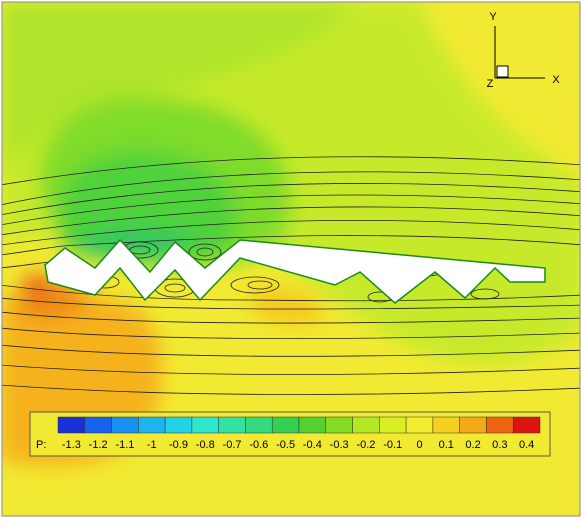 This screenshot has height=525, width=584. What do you see at coordinates (258, 445) in the screenshot?
I see `colorbar-tick-label: -0.6` at bounding box center [258, 445].